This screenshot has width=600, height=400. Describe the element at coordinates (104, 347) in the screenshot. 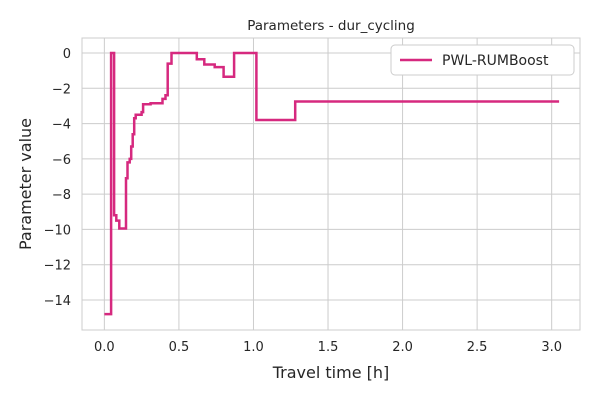

I see `x-tick-label: 0.0` at that location.